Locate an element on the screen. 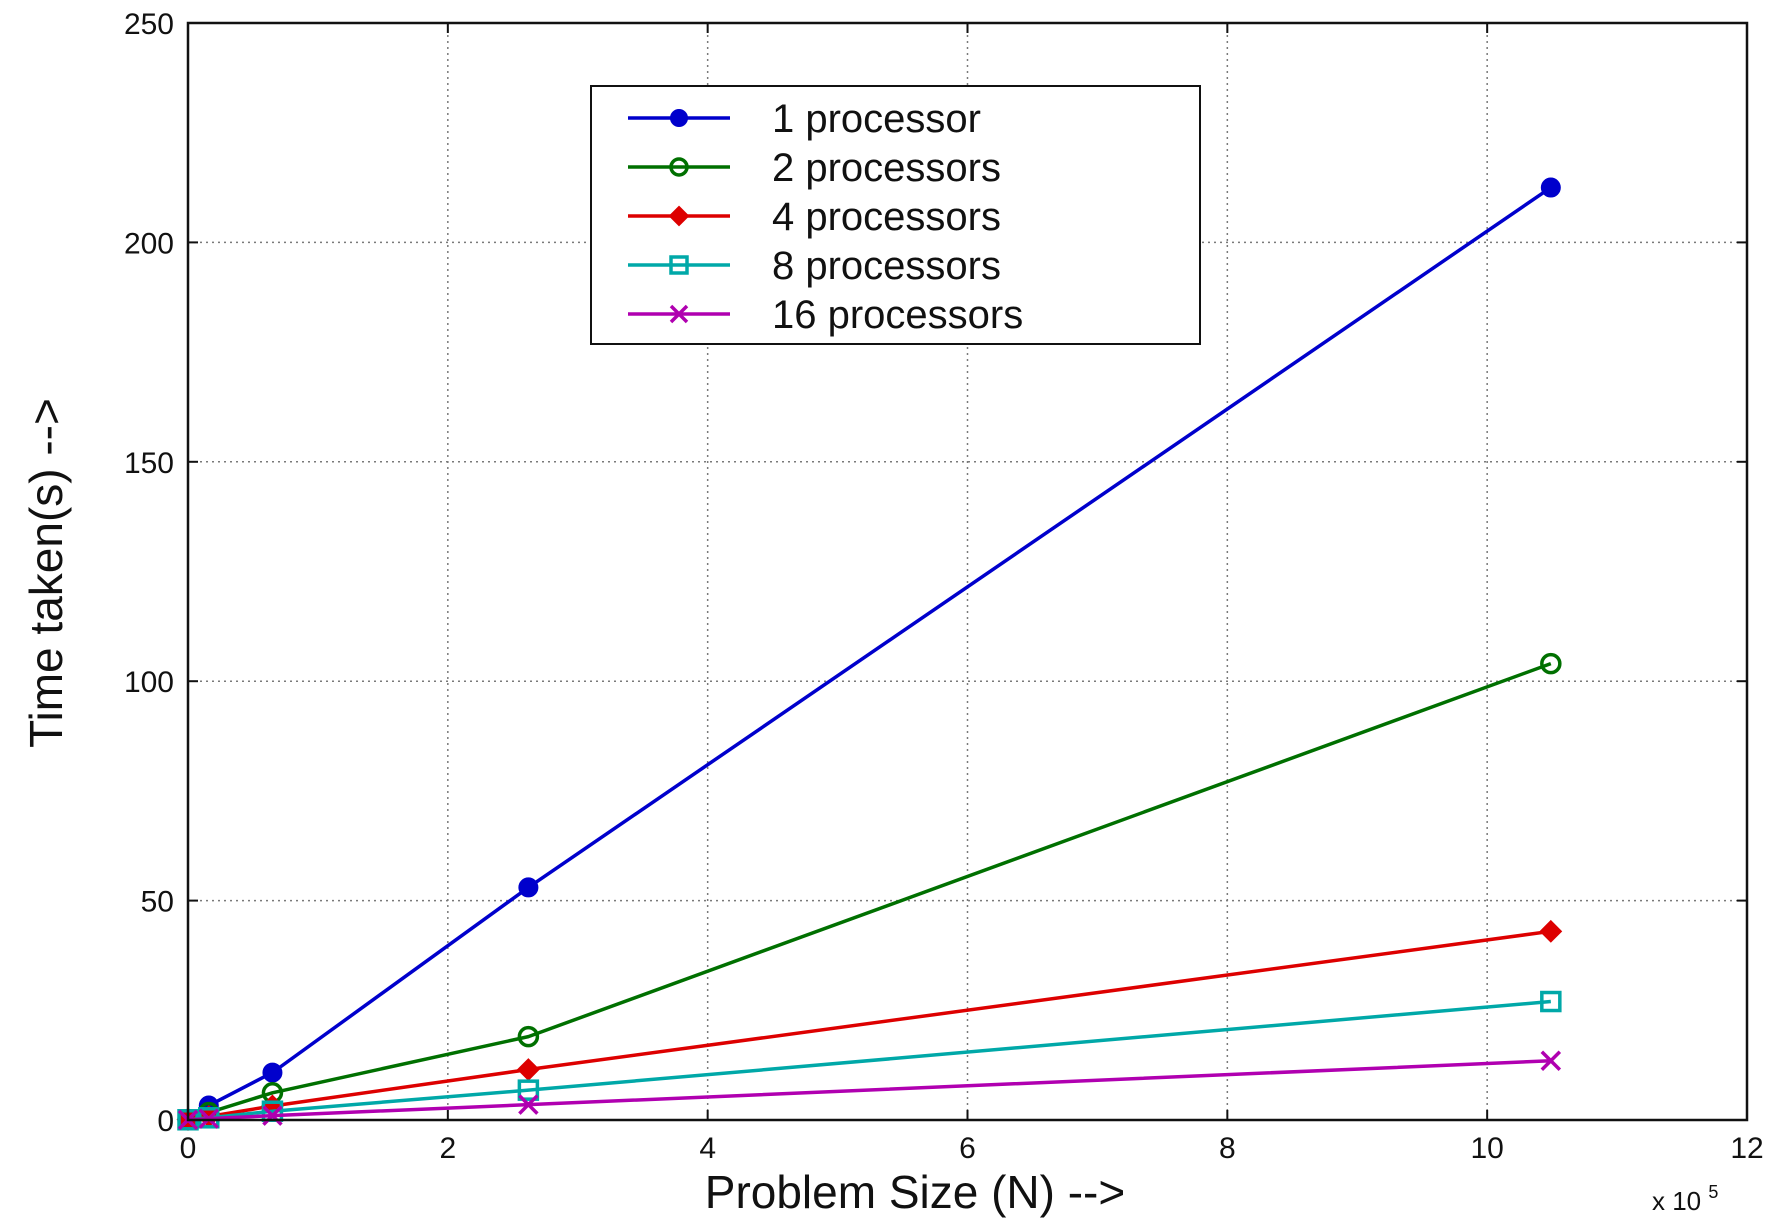 The width and height of the screenshot is (1785, 1227). legend-item: 16 processors is located at coordinates (825, 315).